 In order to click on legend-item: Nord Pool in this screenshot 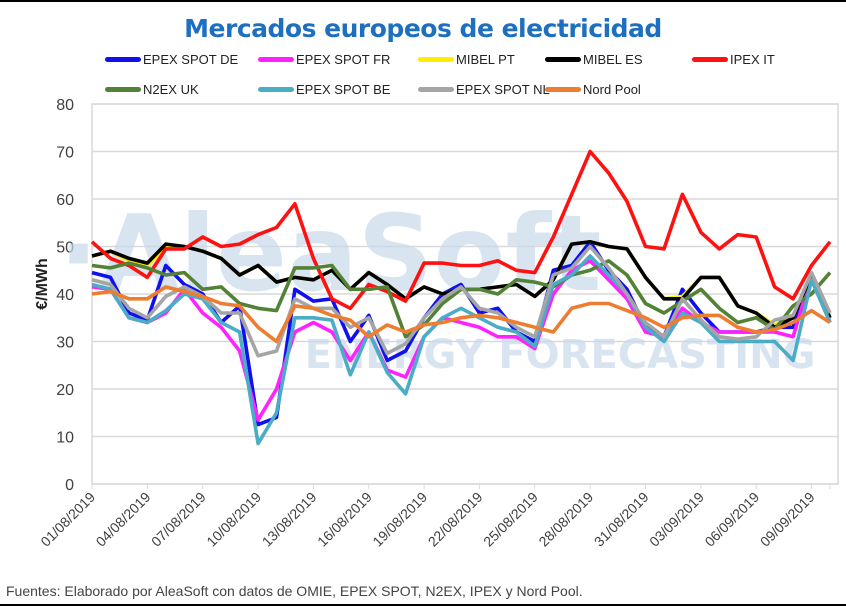, I will do `click(593, 89)`.